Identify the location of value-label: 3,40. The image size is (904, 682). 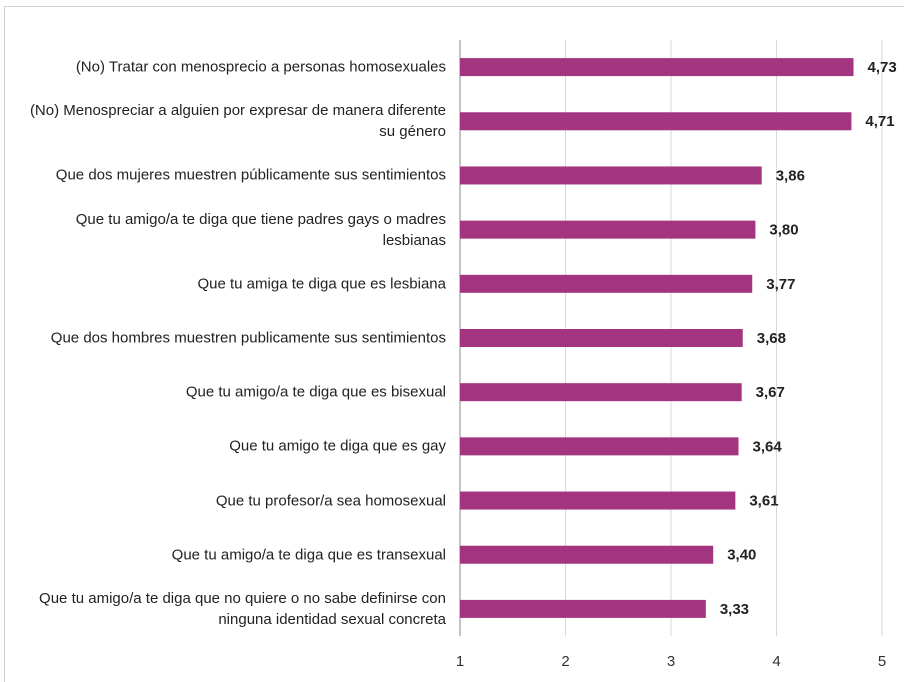
(741, 555).